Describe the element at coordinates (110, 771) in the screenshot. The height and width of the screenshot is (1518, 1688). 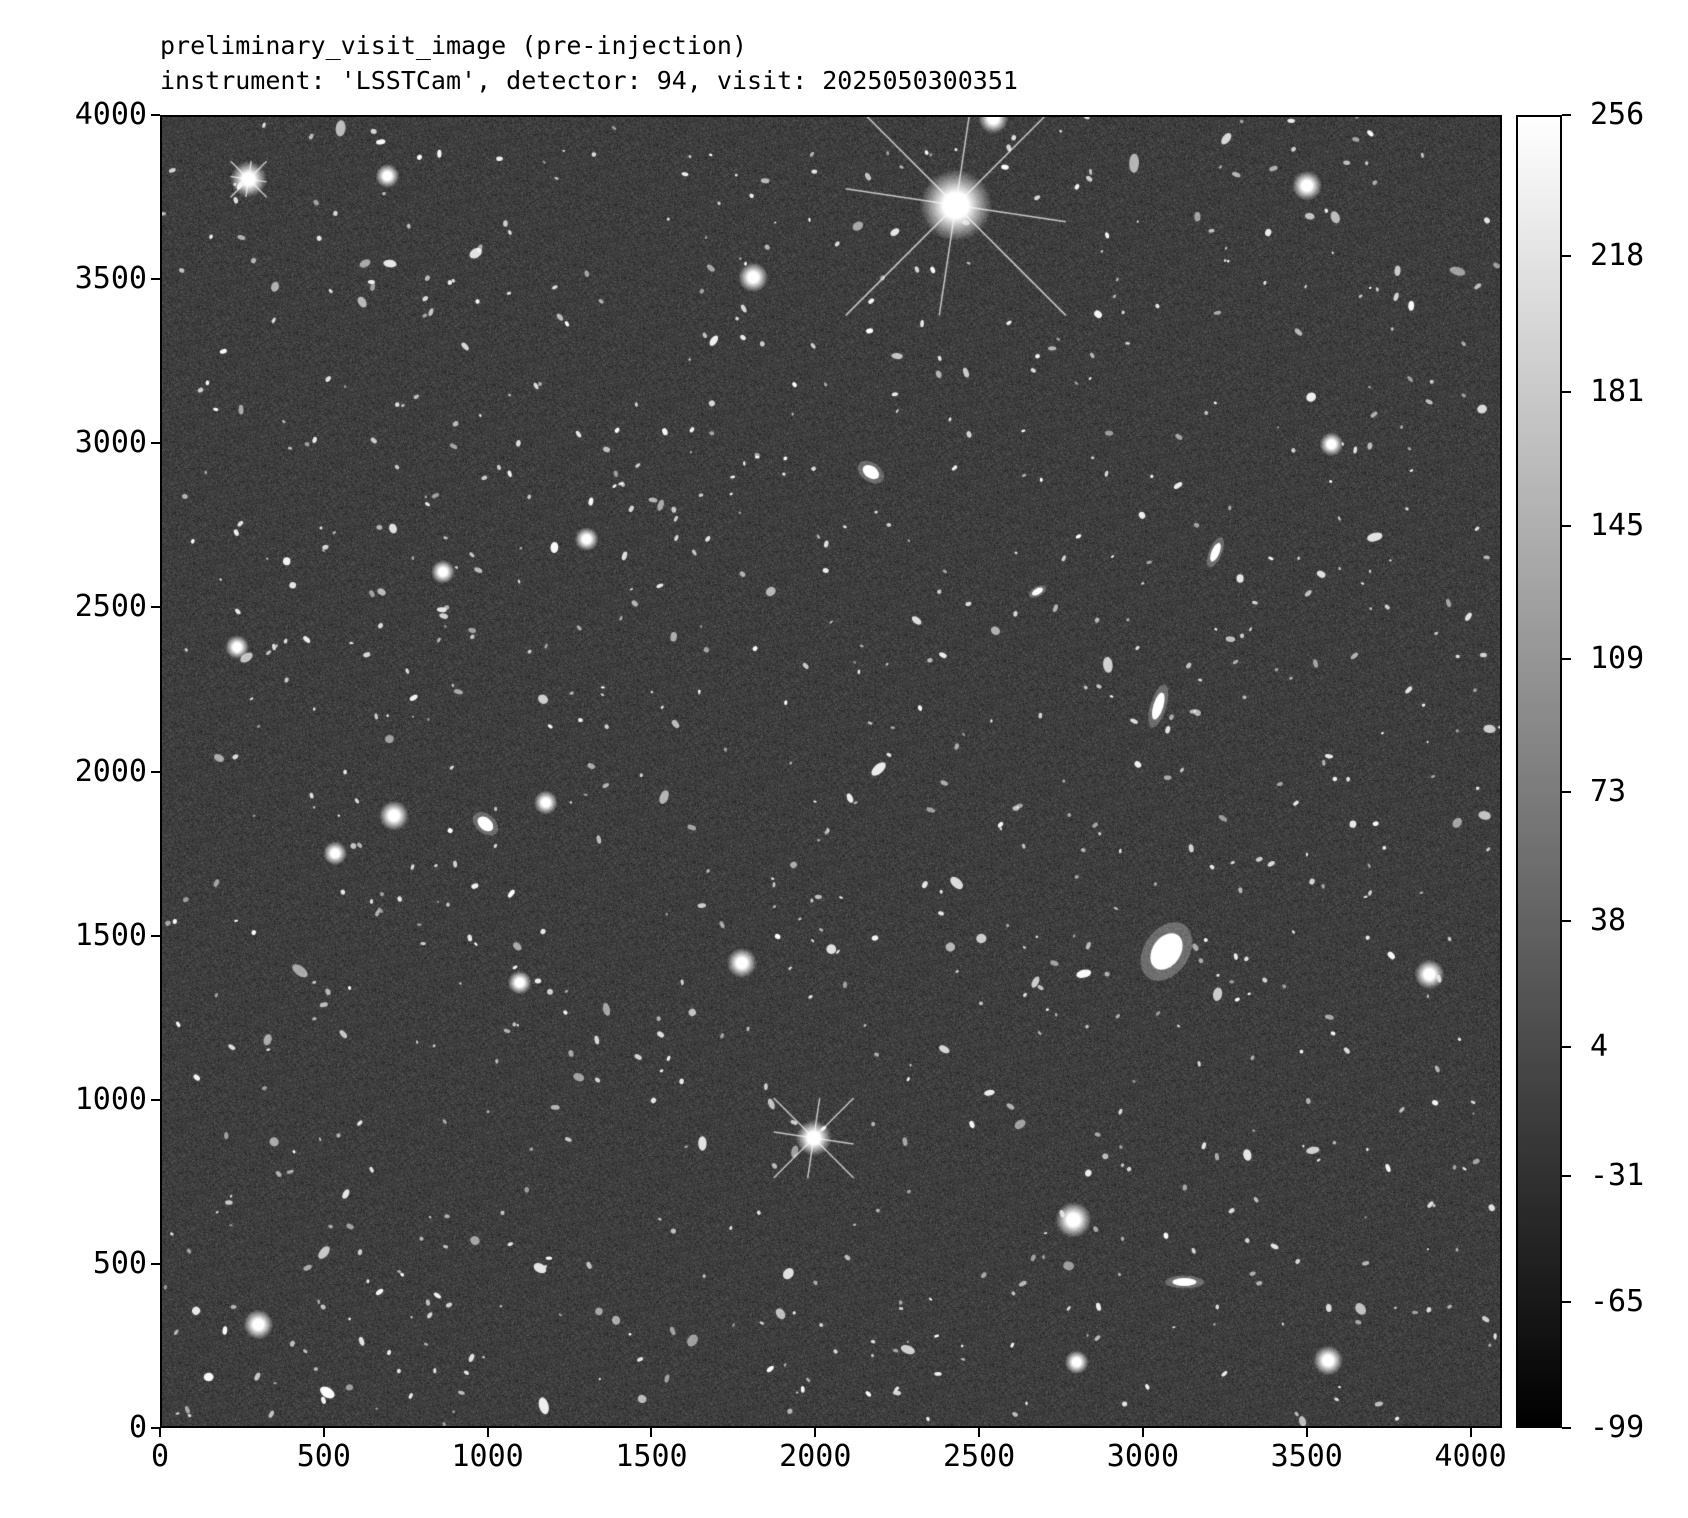
I see `y-tick-label: 2000` at that location.